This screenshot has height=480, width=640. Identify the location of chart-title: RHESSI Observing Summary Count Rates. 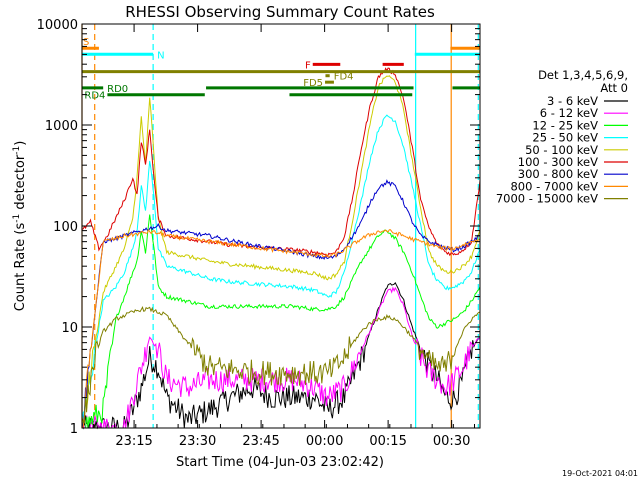
(280, 12).